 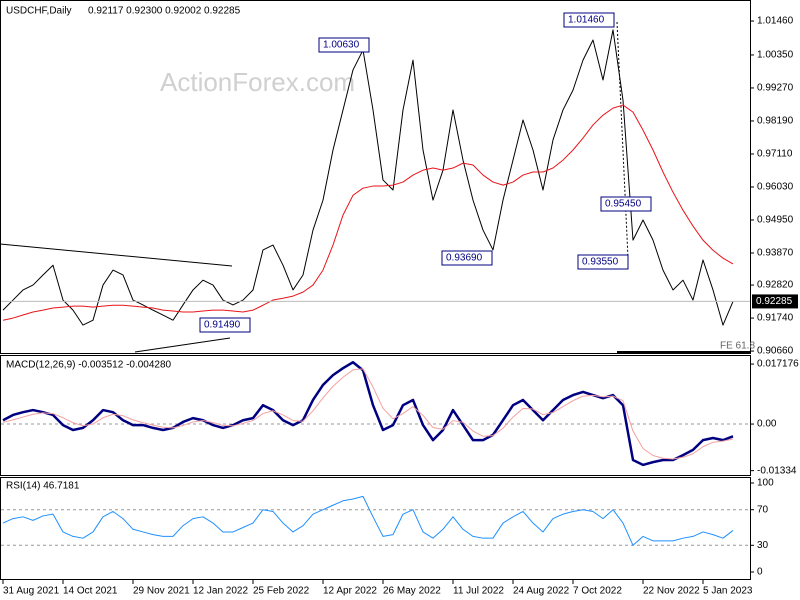 I want to click on annotation: 1.00630, so click(x=341, y=45).